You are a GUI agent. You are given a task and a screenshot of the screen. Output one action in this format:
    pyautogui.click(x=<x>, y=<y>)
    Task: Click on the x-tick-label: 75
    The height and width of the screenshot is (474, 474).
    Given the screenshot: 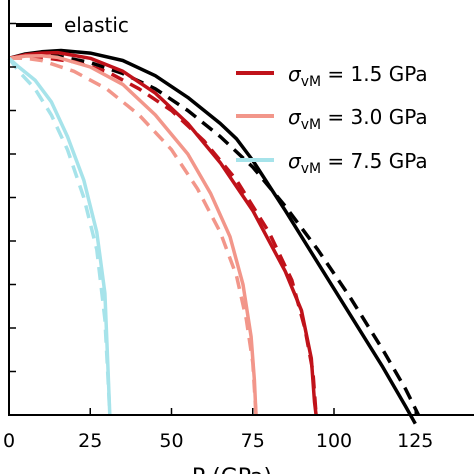 What is the action you would take?
    pyautogui.click(x=253, y=441)
    